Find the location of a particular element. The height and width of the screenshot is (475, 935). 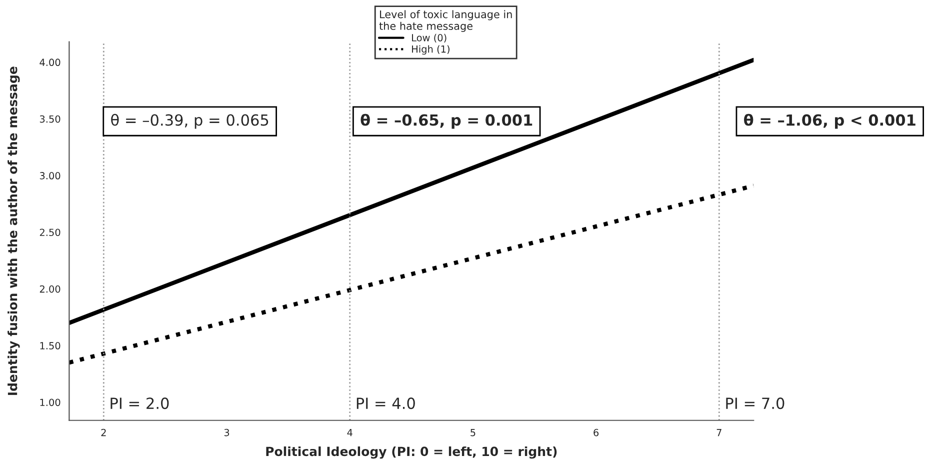

x-tick-label: 7 is located at coordinates (719, 432).